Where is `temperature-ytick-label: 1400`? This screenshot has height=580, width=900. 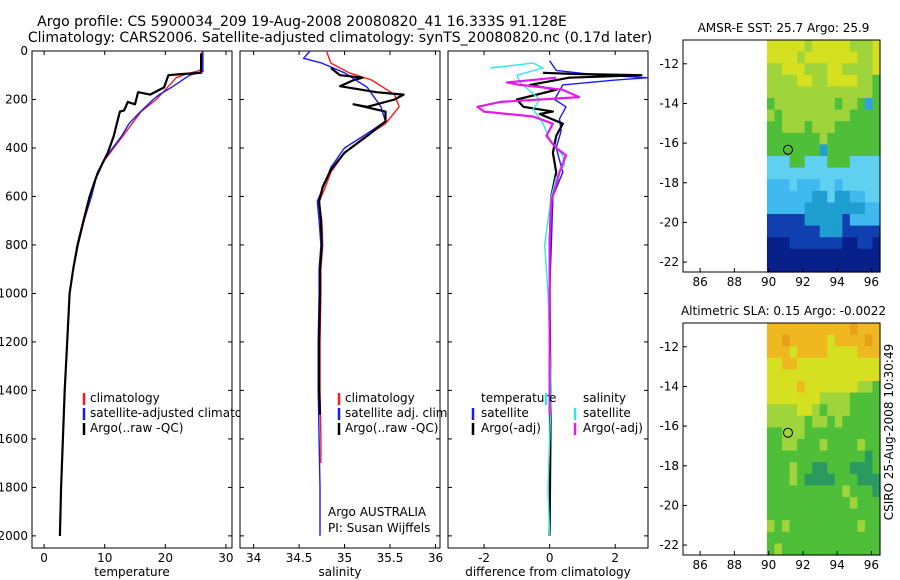 temperature-ytick-label: 1400 is located at coordinates (14, 390).